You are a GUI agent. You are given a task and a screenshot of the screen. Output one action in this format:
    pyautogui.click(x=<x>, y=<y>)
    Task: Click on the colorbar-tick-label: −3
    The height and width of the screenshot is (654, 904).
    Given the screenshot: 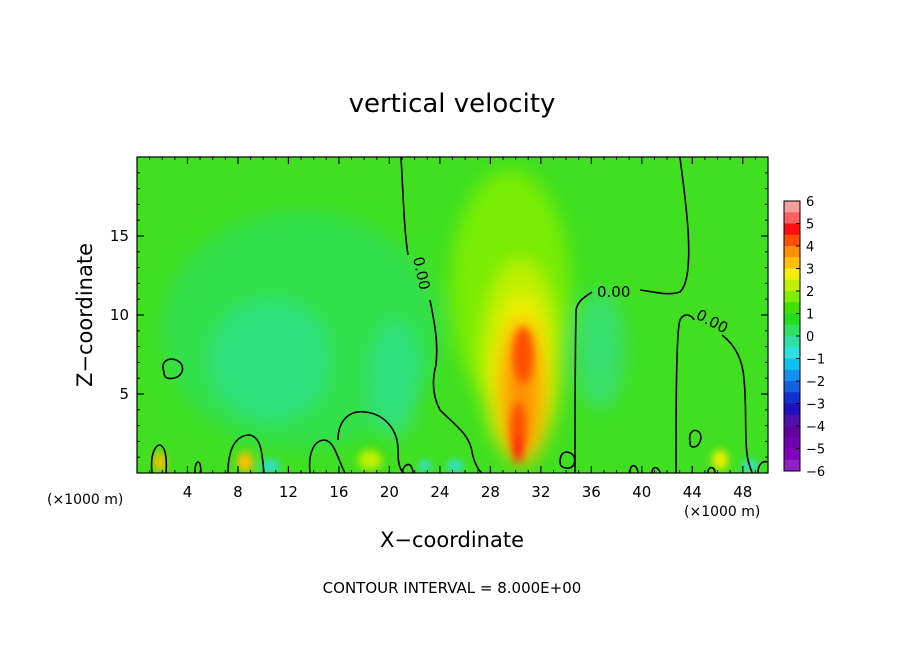 What is the action you would take?
    pyautogui.click(x=815, y=405)
    